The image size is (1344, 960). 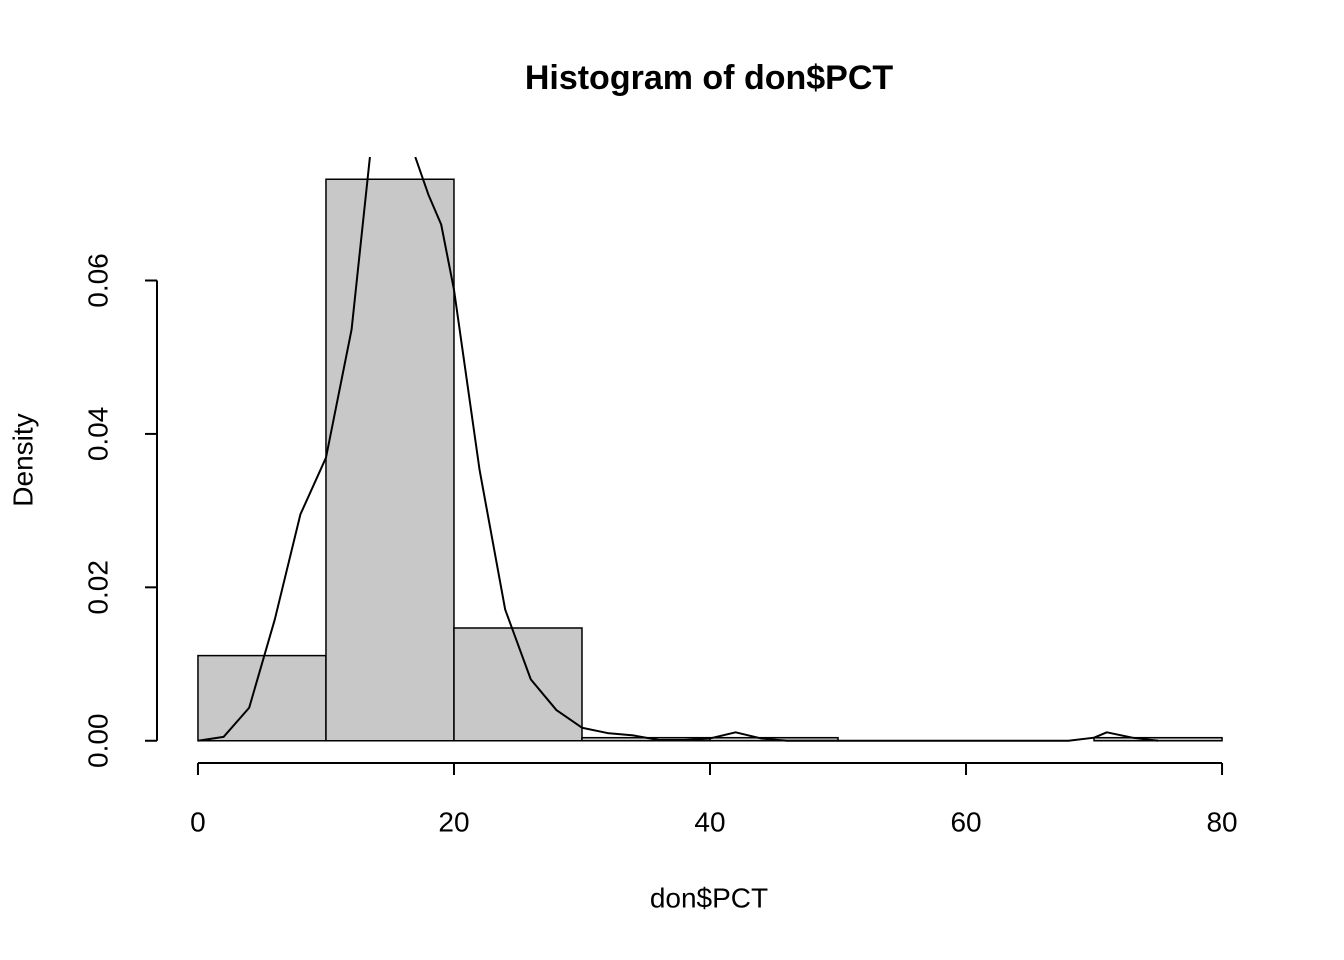 What do you see at coordinates (97, 587) in the screenshot?
I see `y-tick-label: 0.02` at bounding box center [97, 587].